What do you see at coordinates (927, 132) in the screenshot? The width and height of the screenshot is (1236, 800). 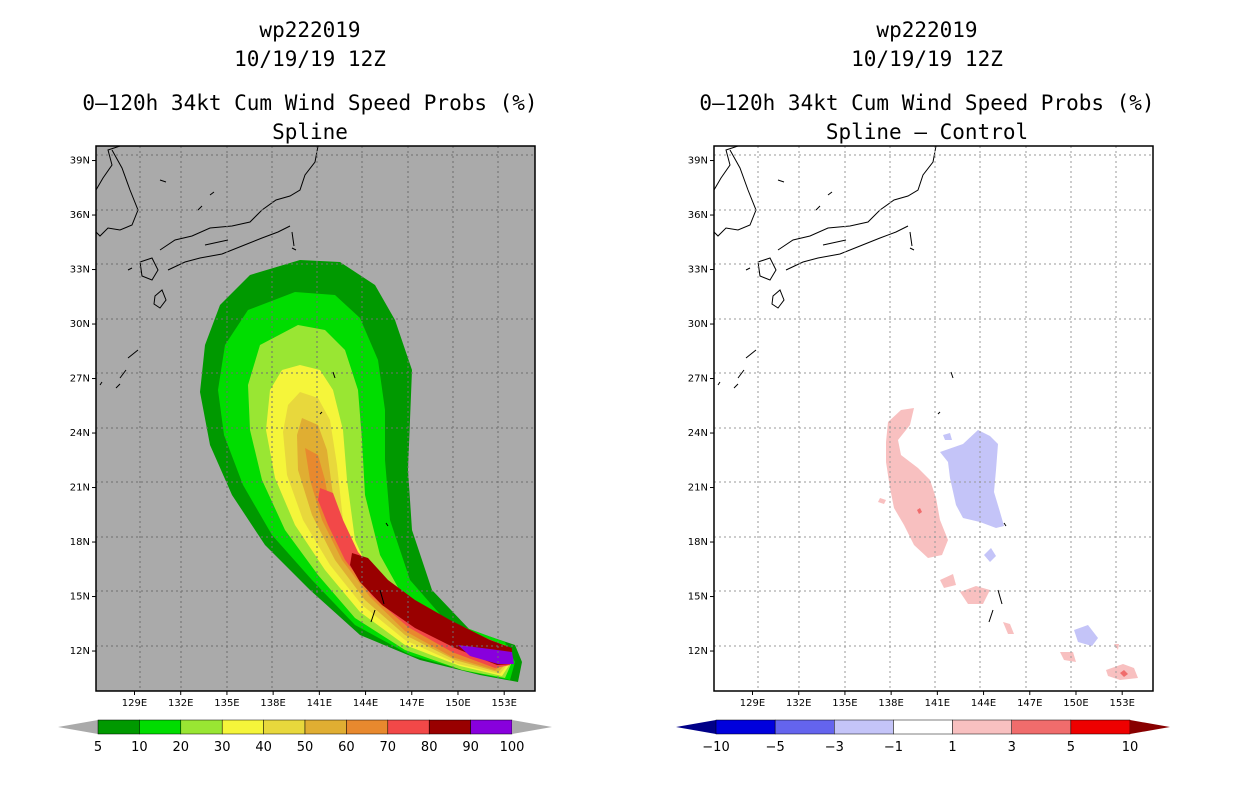 I see `right-title-method: Spline – Control` at bounding box center [927, 132].